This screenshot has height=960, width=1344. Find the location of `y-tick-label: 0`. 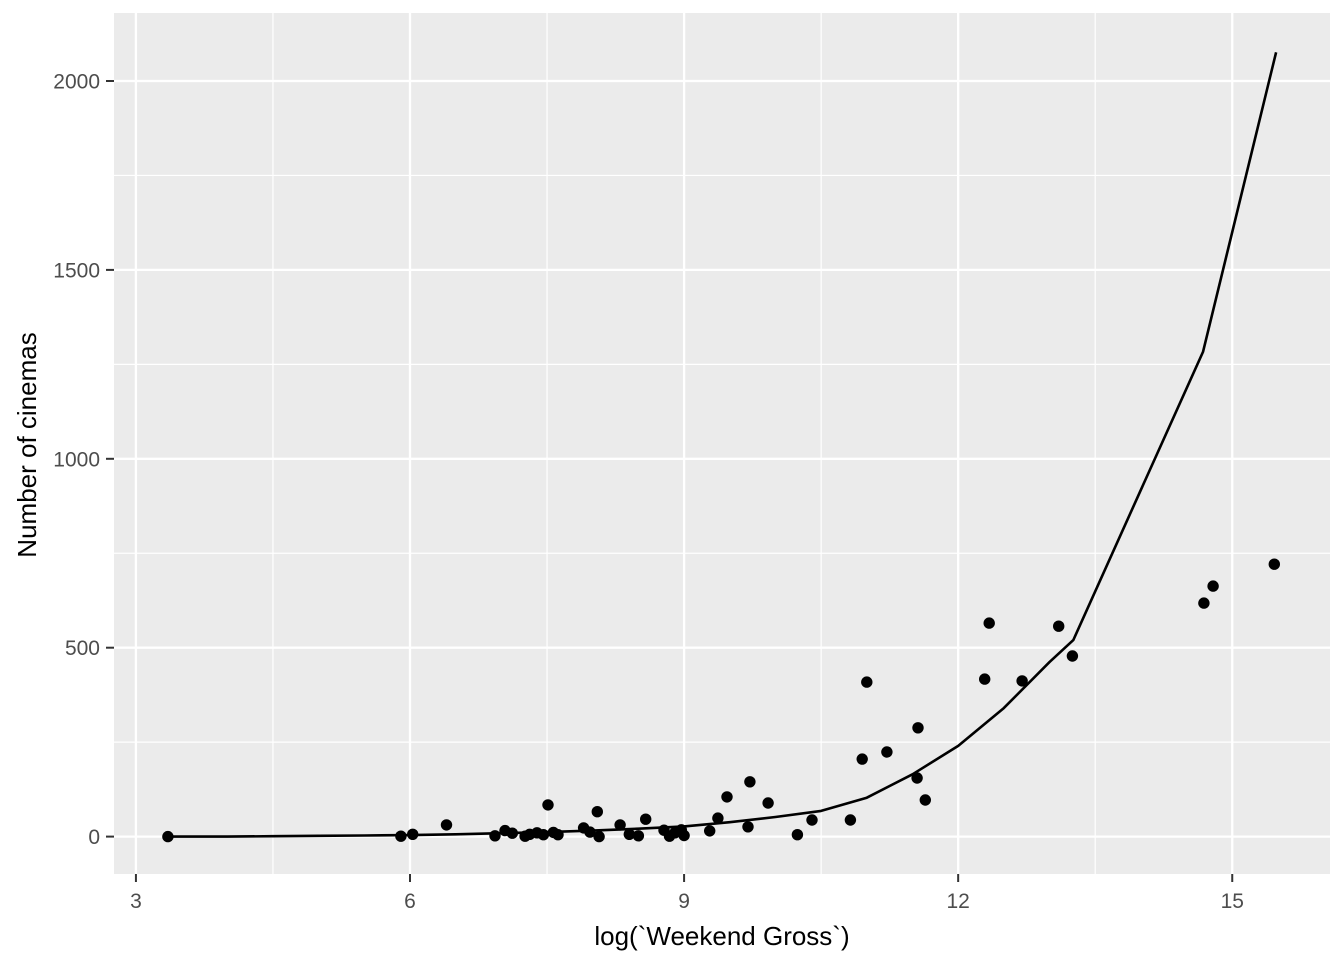

y-tick-label: 0 is located at coordinates (94, 837).